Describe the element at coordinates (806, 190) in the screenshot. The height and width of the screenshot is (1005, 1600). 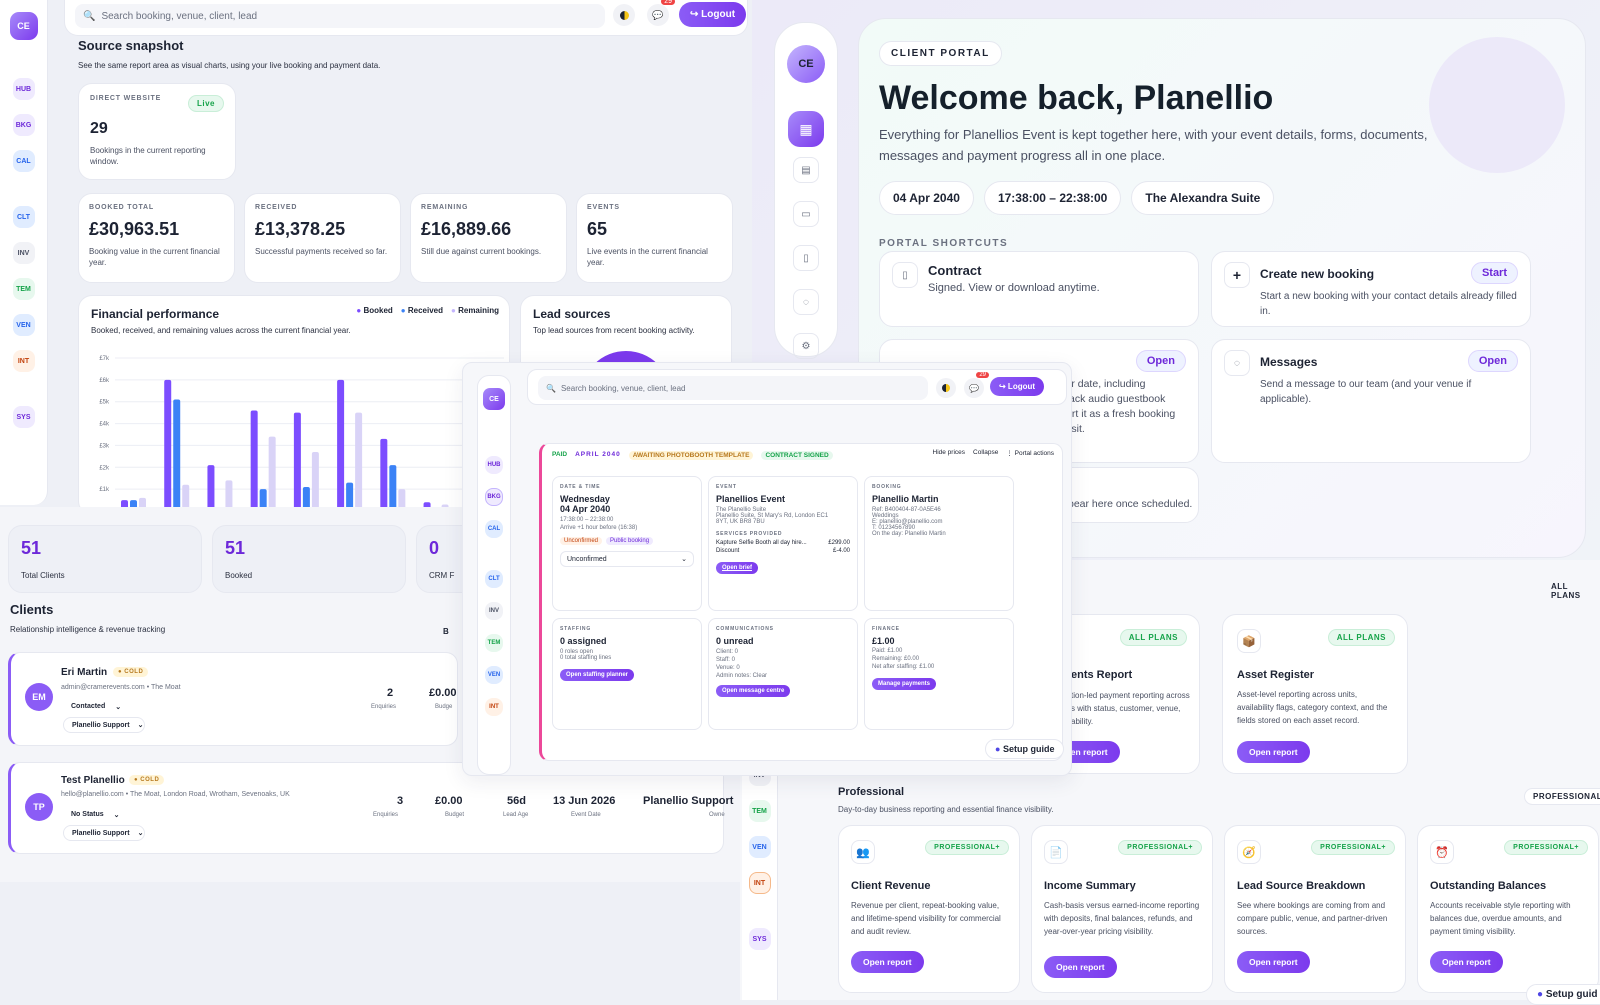
I see `portal-sidebar: CE ▦ ▤ ▭ ▯ ◌ ⚙` at that location.